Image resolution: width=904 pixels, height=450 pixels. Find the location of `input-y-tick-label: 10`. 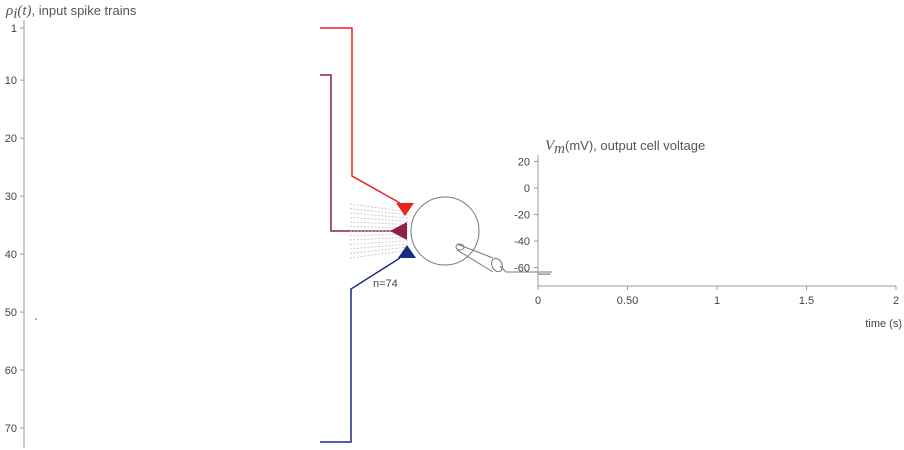

input-y-tick-label: 10 is located at coordinates (11, 81).